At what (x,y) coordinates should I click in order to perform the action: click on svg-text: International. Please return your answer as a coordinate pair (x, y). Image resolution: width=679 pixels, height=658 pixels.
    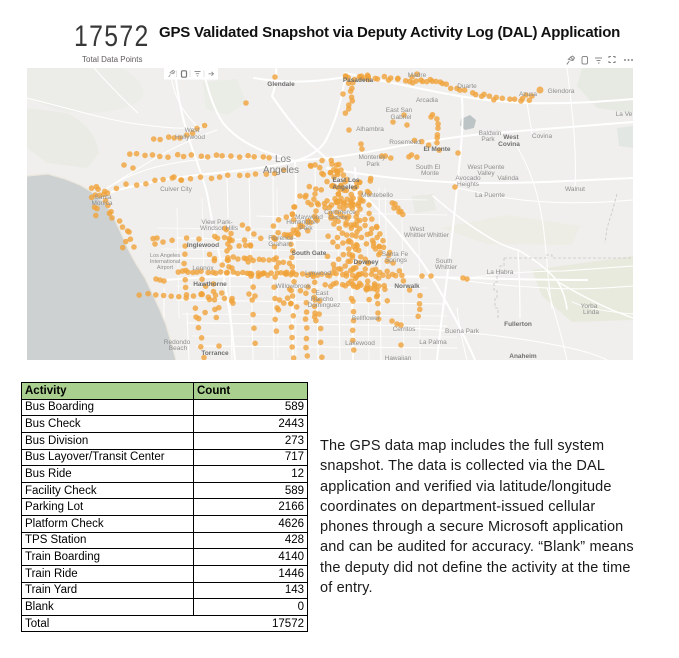
    Looking at the image, I should click on (165, 262).